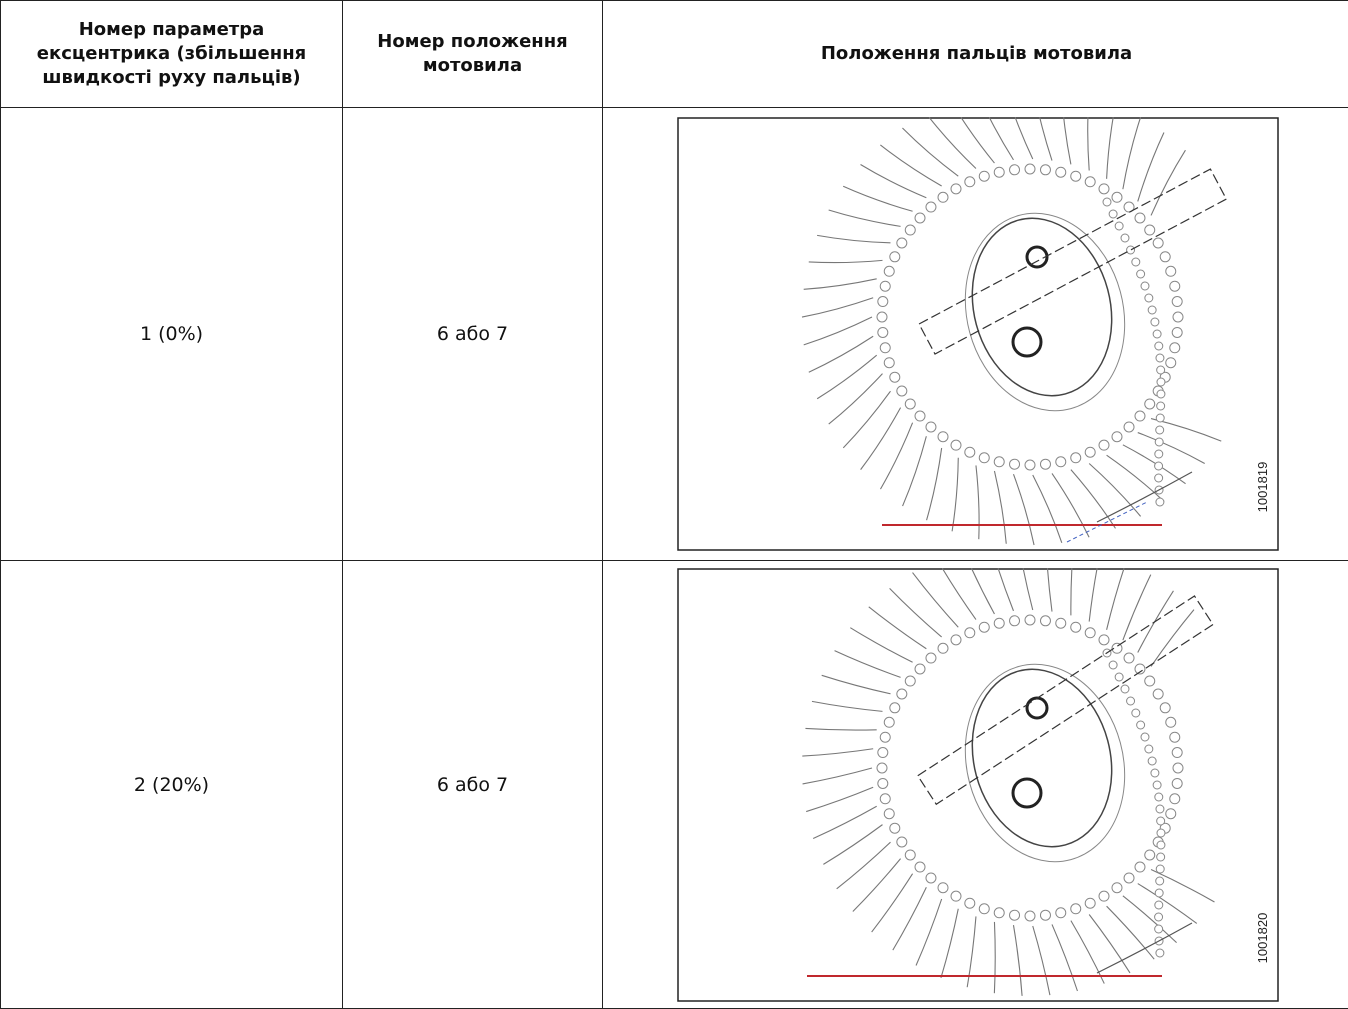 Image resolution: width=1348 pixels, height=1009 pixels. Describe the element at coordinates (473, 785) in the screenshot. I see `cell: 6 або 7` at that location.